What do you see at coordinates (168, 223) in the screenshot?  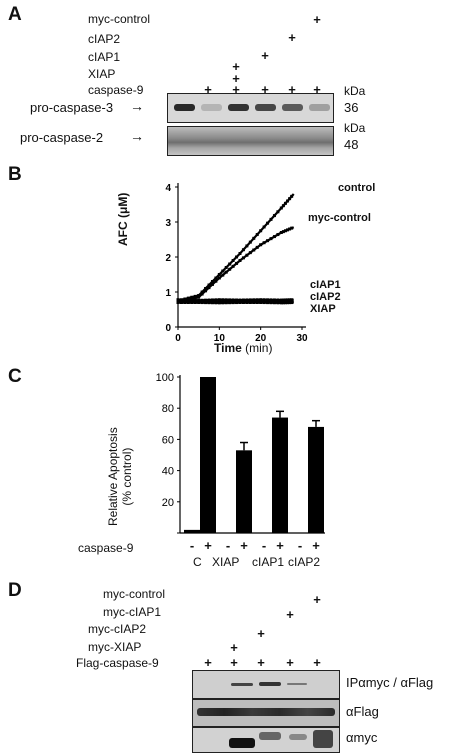 I see `y-tick-label: 3` at bounding box center [168, 223].